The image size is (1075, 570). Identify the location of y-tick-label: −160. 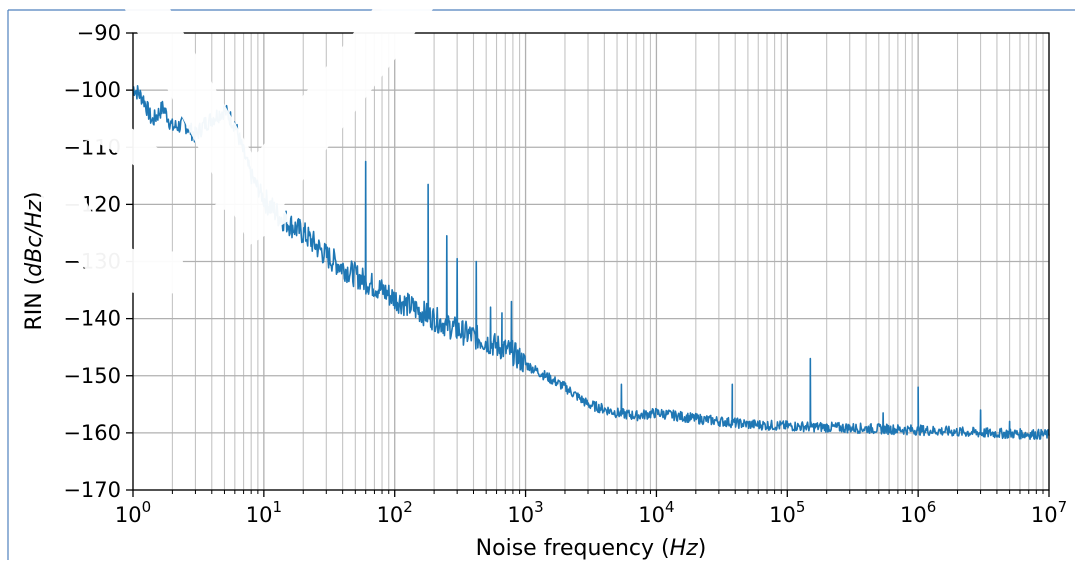
(92, 433).